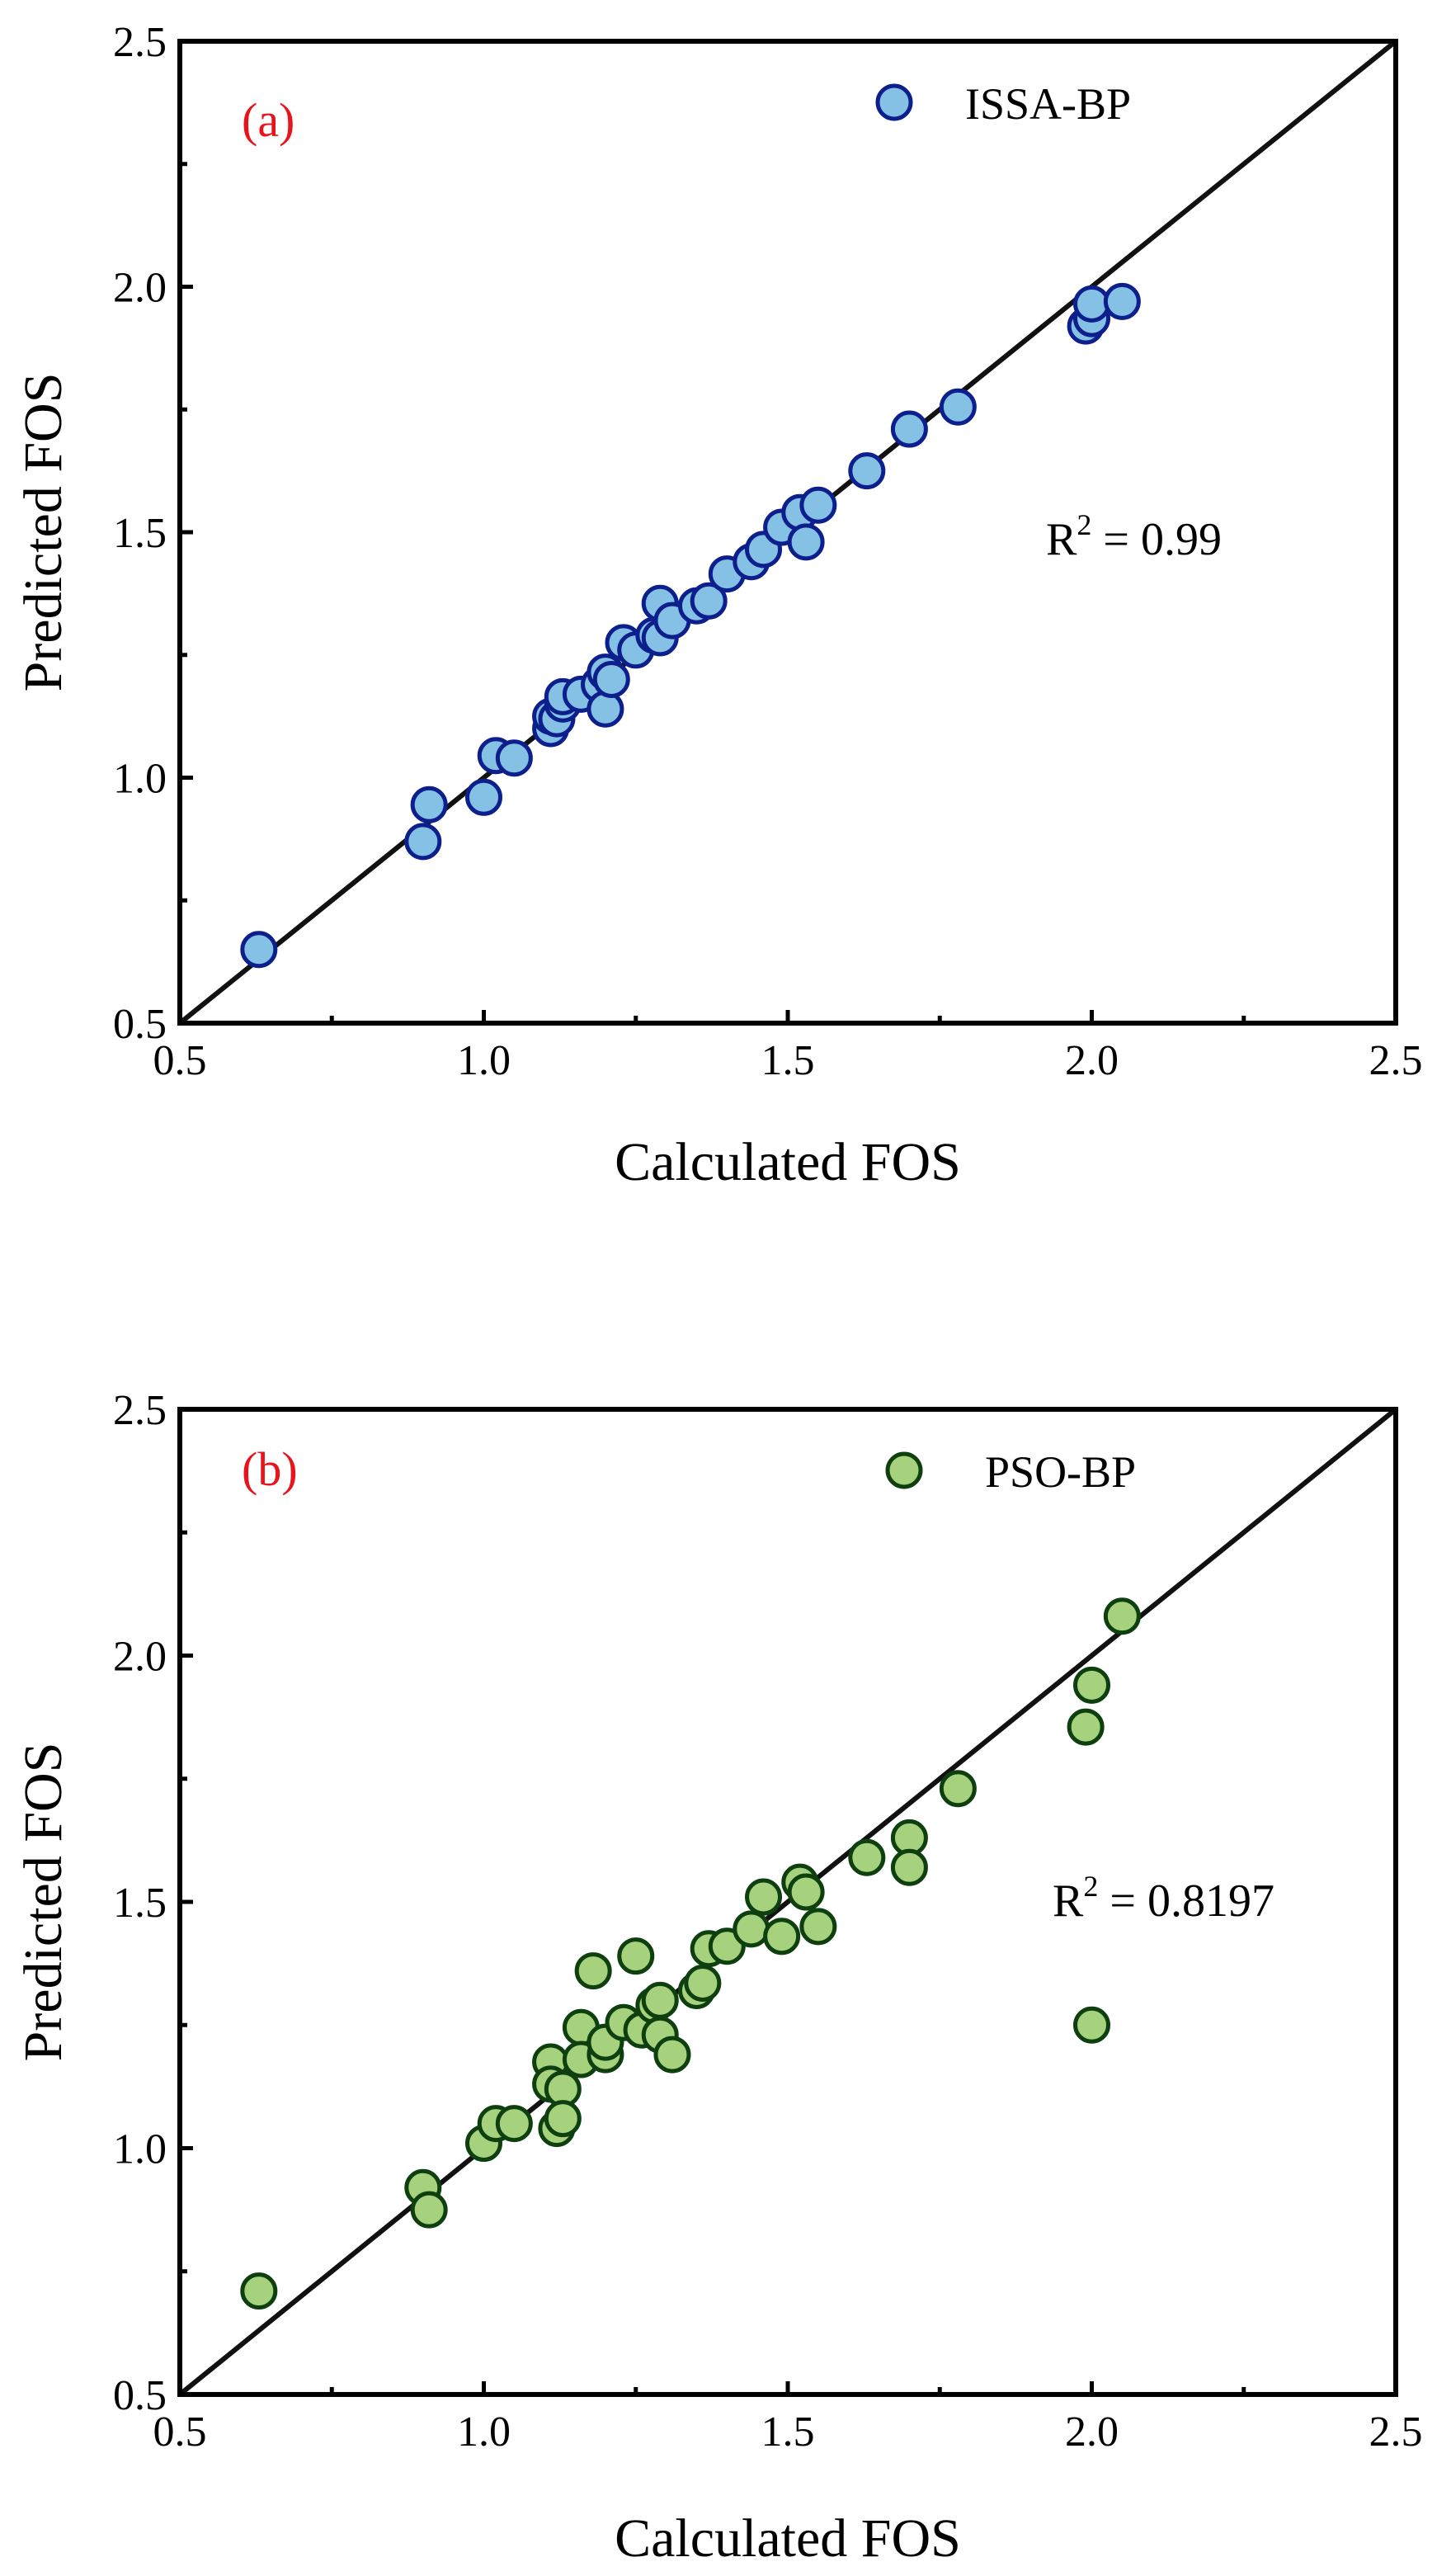 The image size is (1437, 2576). Describe the element at coordinates (270, 1469) in the screenshot. I see `panel-label: (b)` at that location.